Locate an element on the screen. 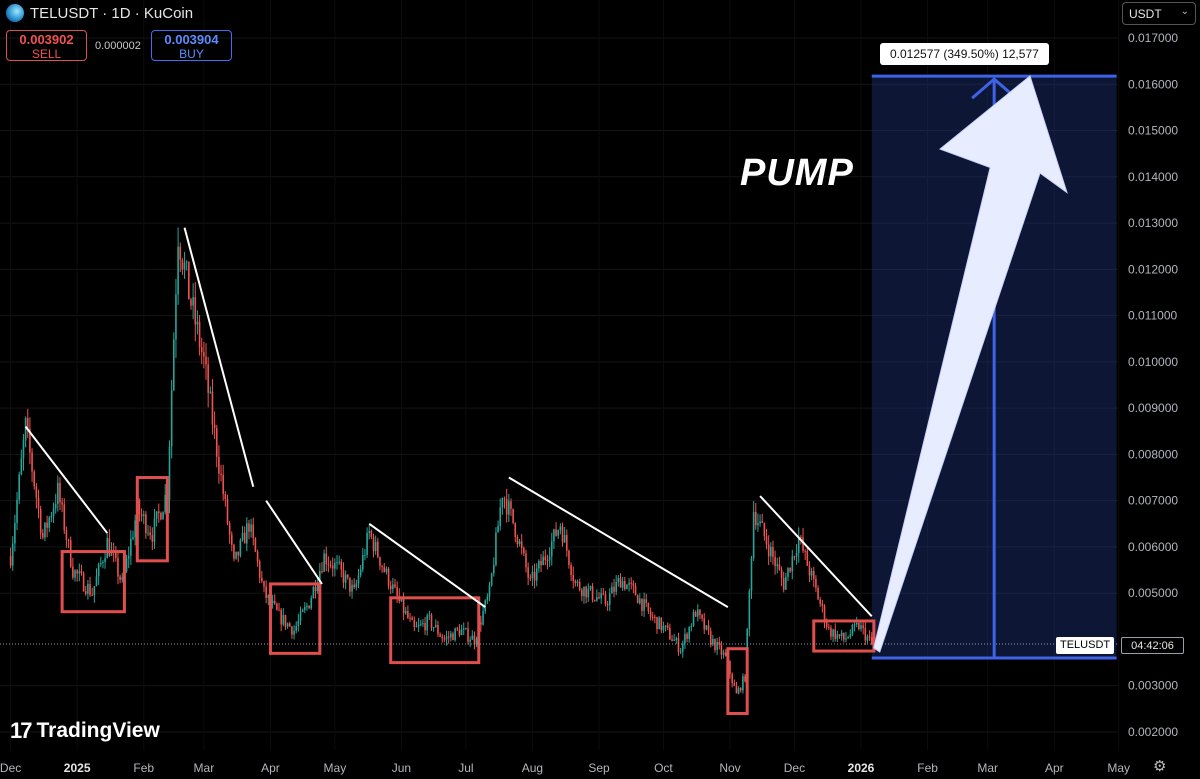  spread-value: 0.000002 is located at coordinates (118, 46).